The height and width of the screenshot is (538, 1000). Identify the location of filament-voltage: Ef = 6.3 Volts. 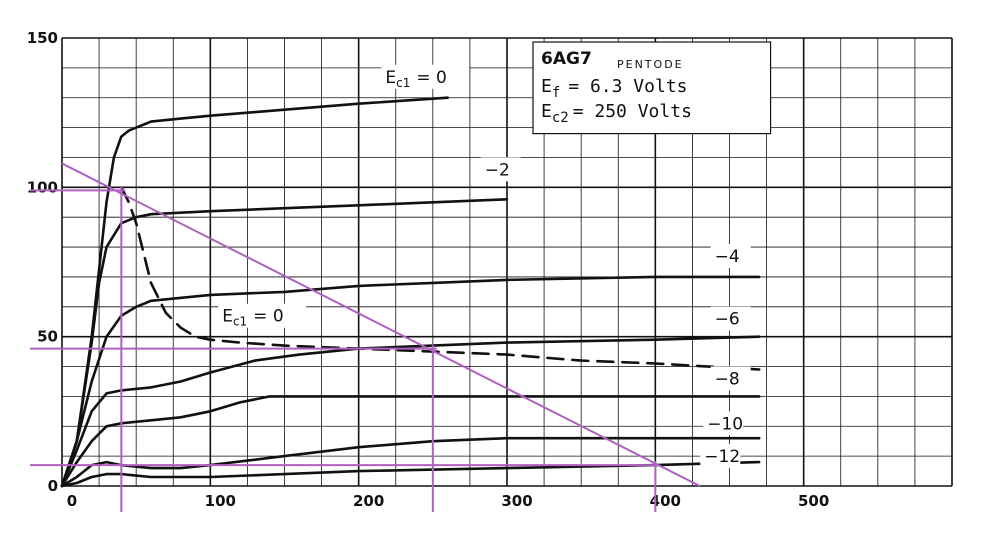
(614, 88).